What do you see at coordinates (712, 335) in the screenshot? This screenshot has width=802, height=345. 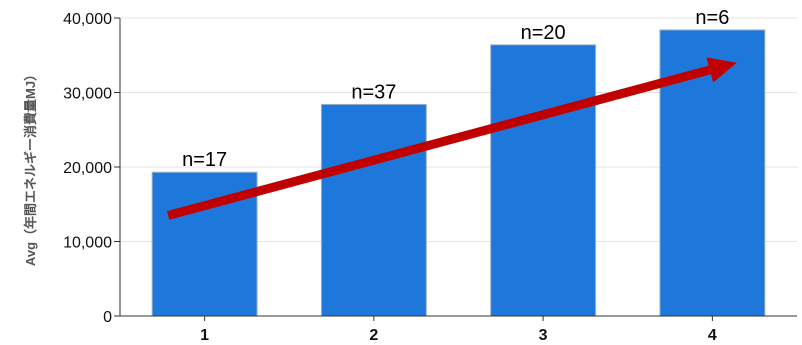 I see `x-tick-label: 4` at bounding box center [712, 335].